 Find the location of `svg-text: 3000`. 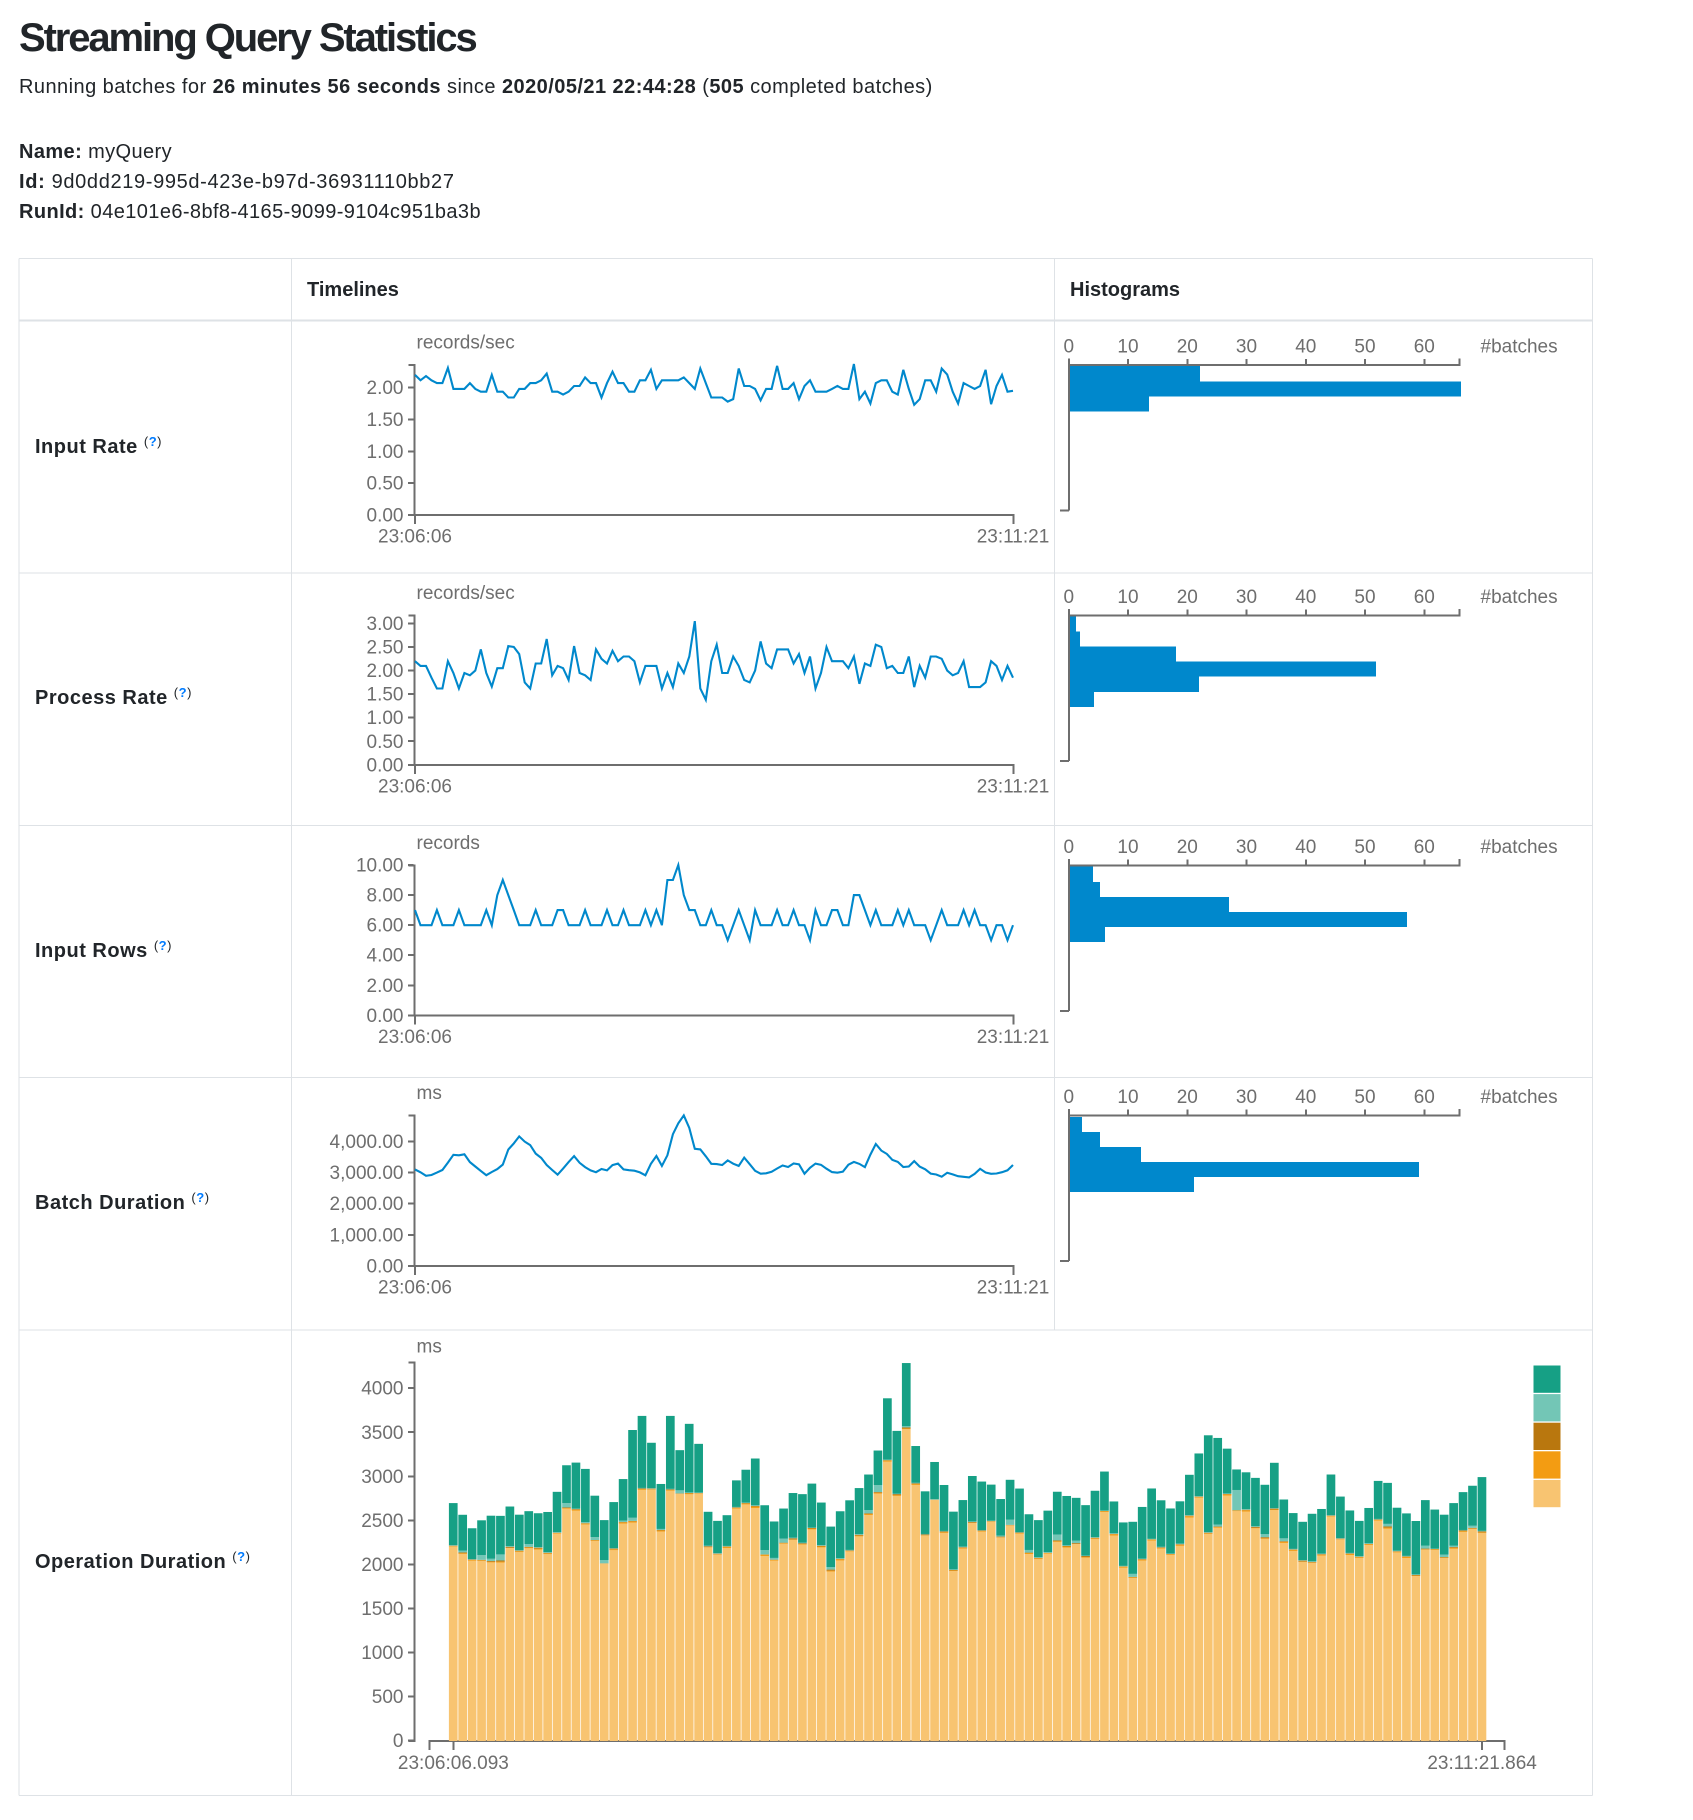

svg-text: 3000 is located at coordinates (382, 1477).